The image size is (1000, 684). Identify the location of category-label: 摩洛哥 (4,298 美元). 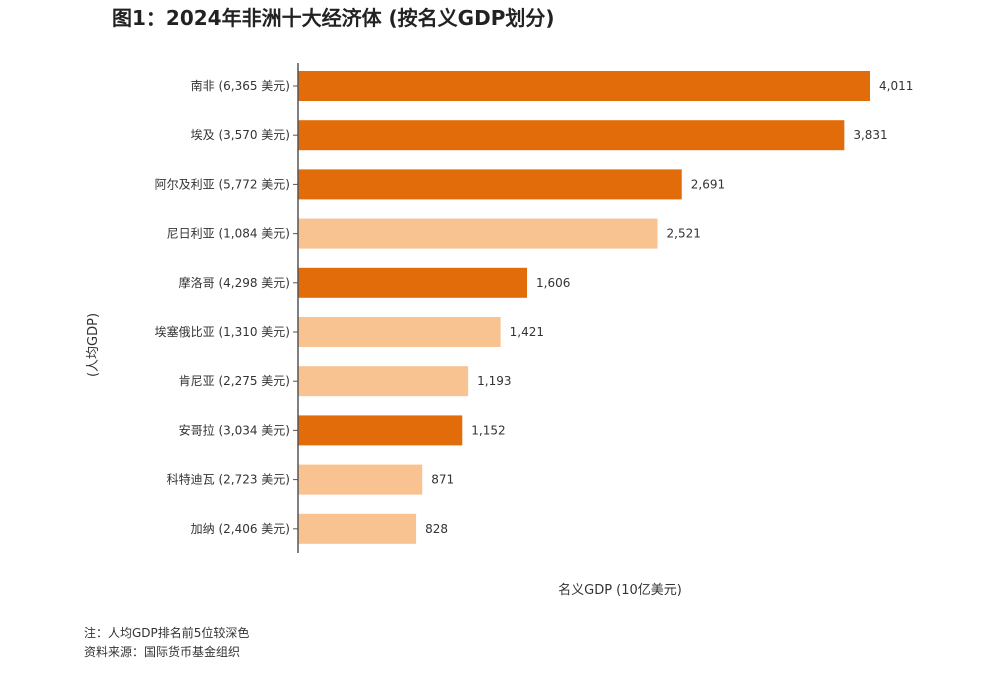
(234, 282).